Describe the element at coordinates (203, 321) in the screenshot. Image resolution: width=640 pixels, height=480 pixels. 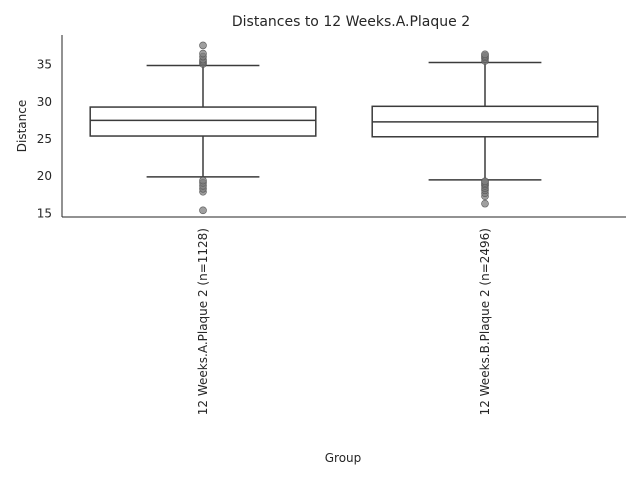
I see `x-tick-label: 12 Weeks.A.Plaque 2 (n=1128)` at that location.